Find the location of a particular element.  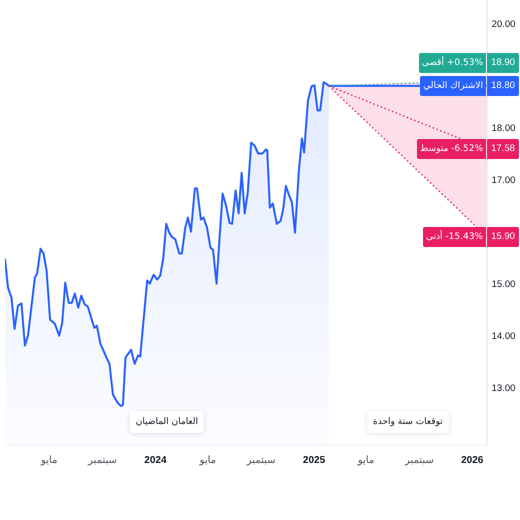

x-tick-label: 2026 is located at coordinates (472, 460).